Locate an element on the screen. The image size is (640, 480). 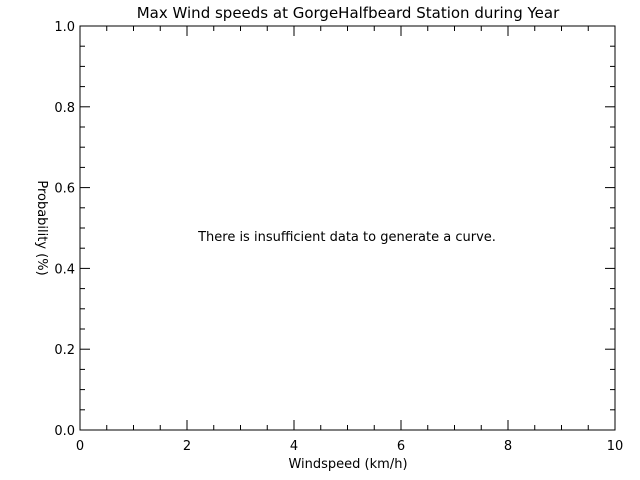
y-tick-label: 0.2 is located at coordinates (64, 350).